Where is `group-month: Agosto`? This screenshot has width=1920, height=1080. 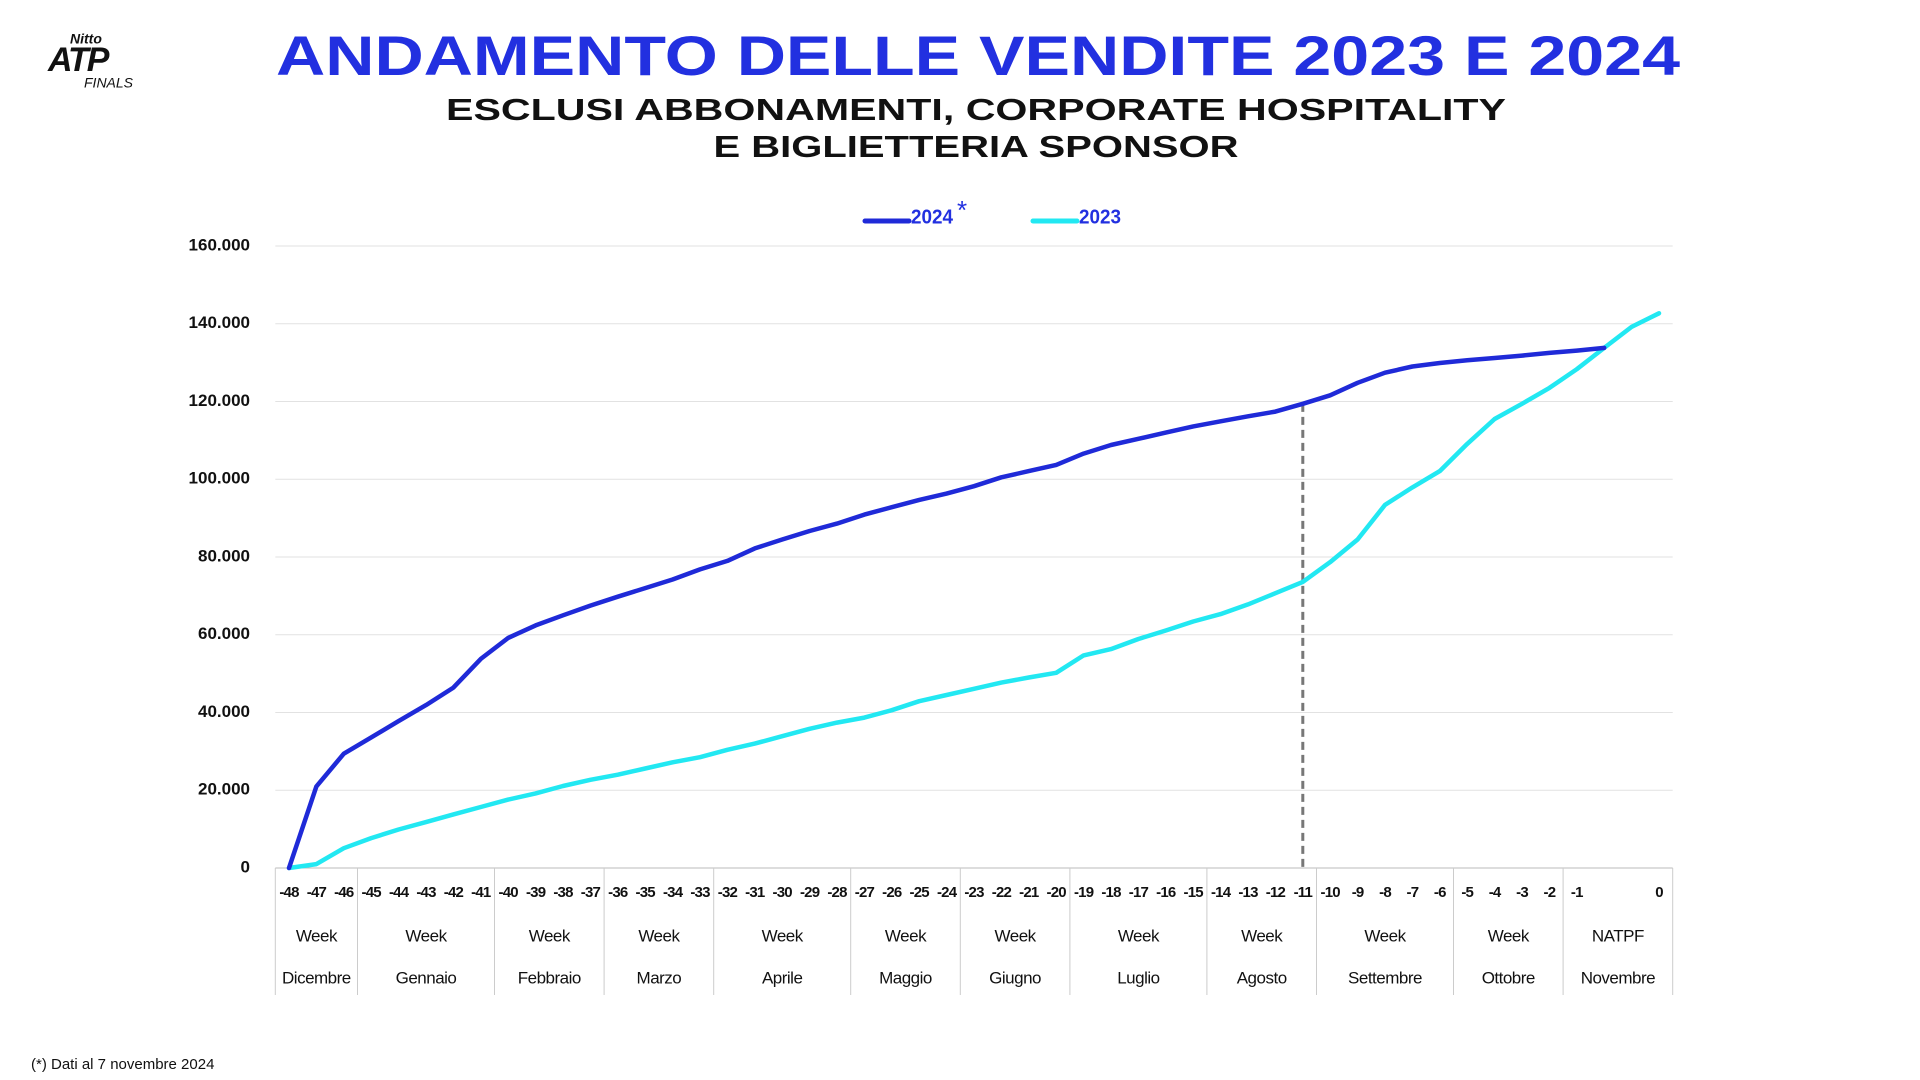
group-month: Agosto is located at coordinates (1262, 977).